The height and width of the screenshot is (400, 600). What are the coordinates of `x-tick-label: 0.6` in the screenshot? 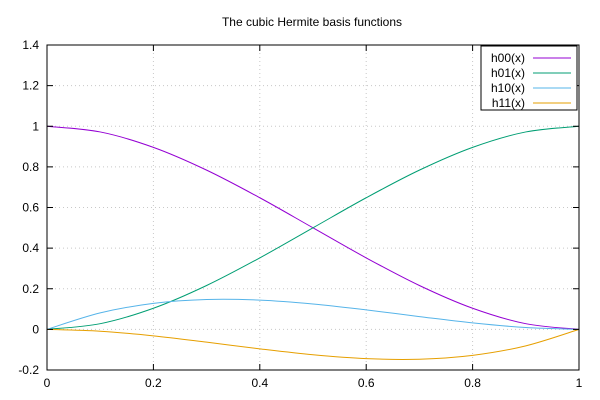 It's located at (366, 383).